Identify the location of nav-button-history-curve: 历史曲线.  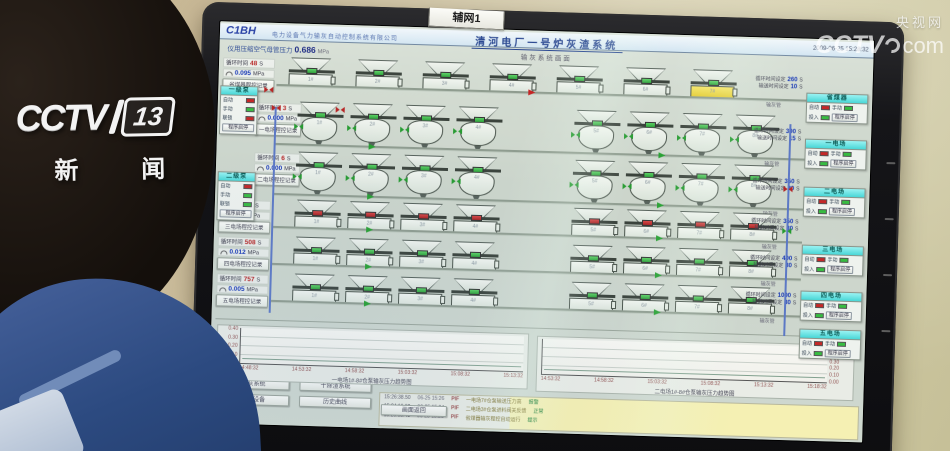
(335, 402).